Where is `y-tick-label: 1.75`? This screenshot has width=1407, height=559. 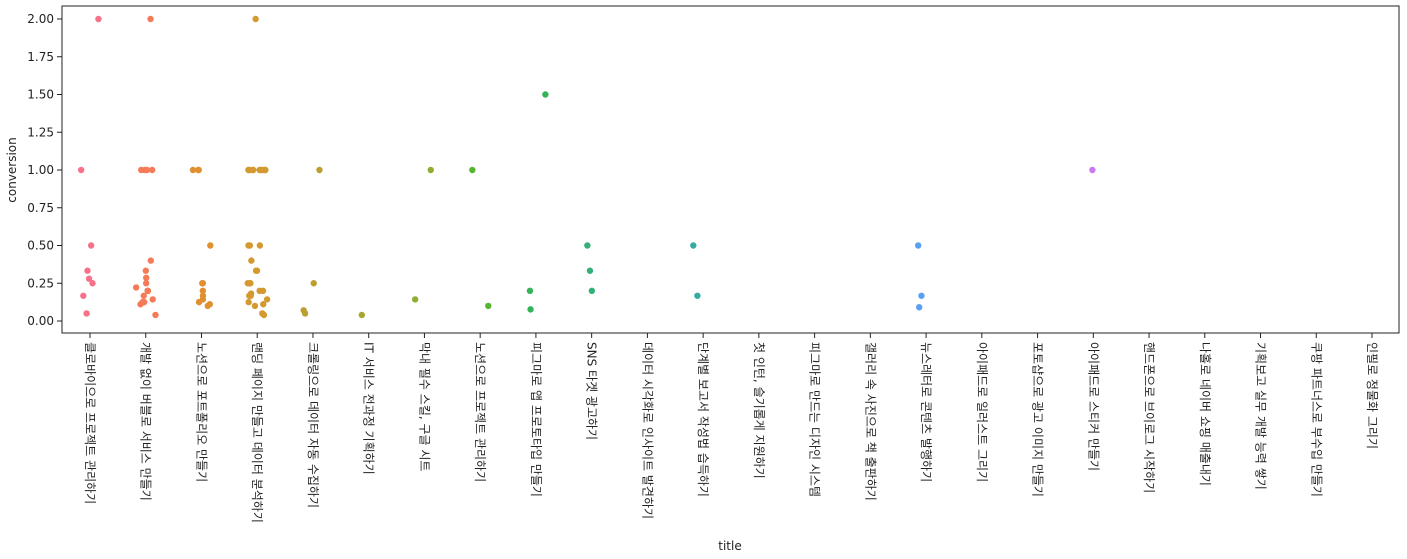 y-tick-label: 1.75 is located at coordinates (40, 57).